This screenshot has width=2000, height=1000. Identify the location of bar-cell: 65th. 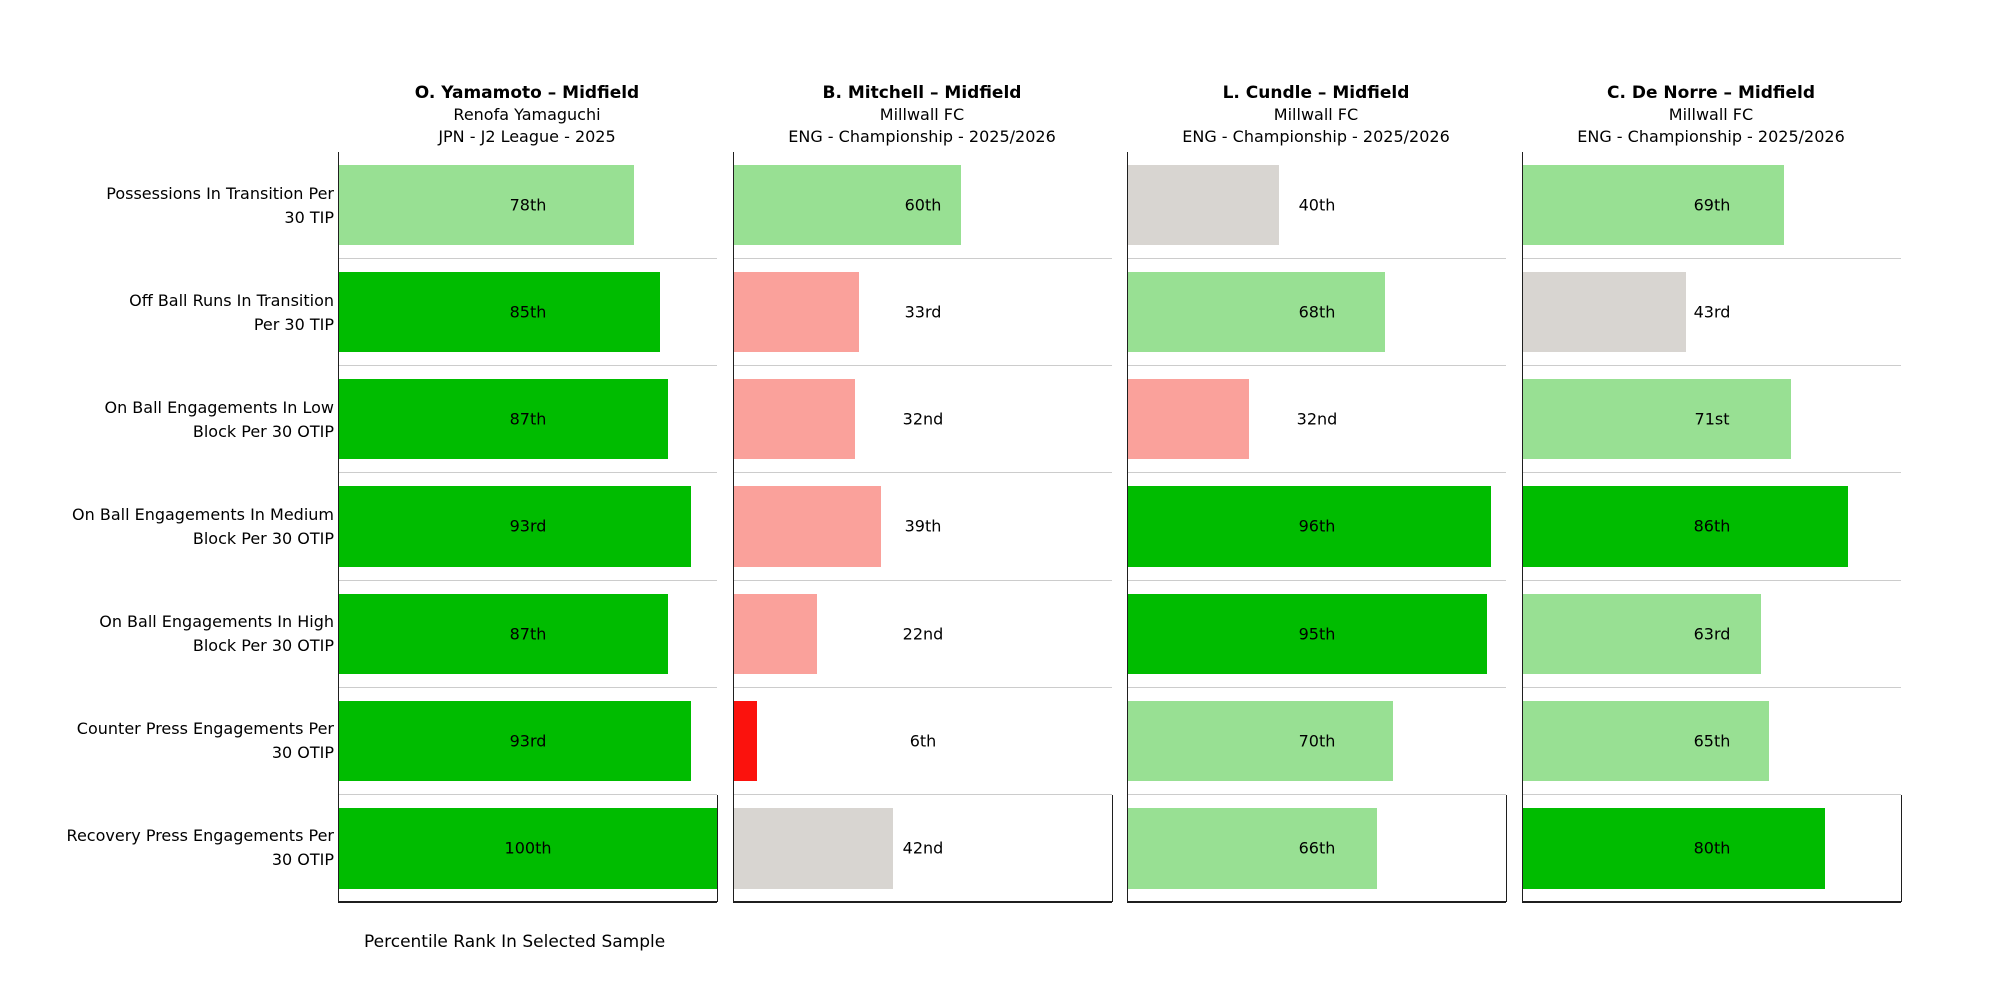
(1712, 741).